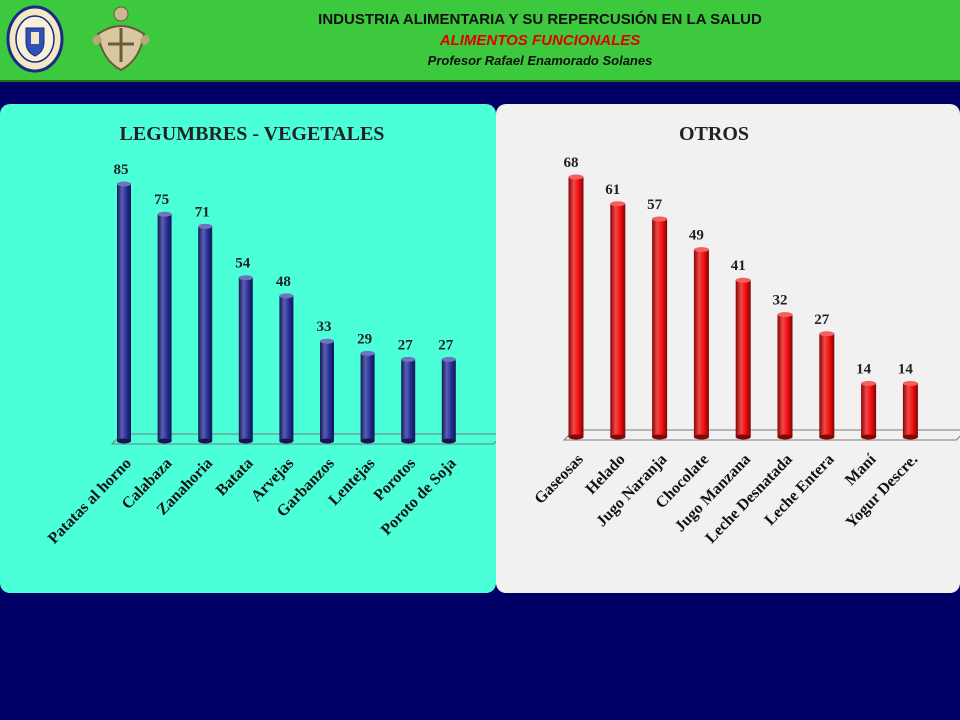 Image resolution: width=960 pixels, height=720 pixels. What do you see at coordinates (121, 39) in the screenshot?
I see `crest-icon` at bounding box center [121, 39].